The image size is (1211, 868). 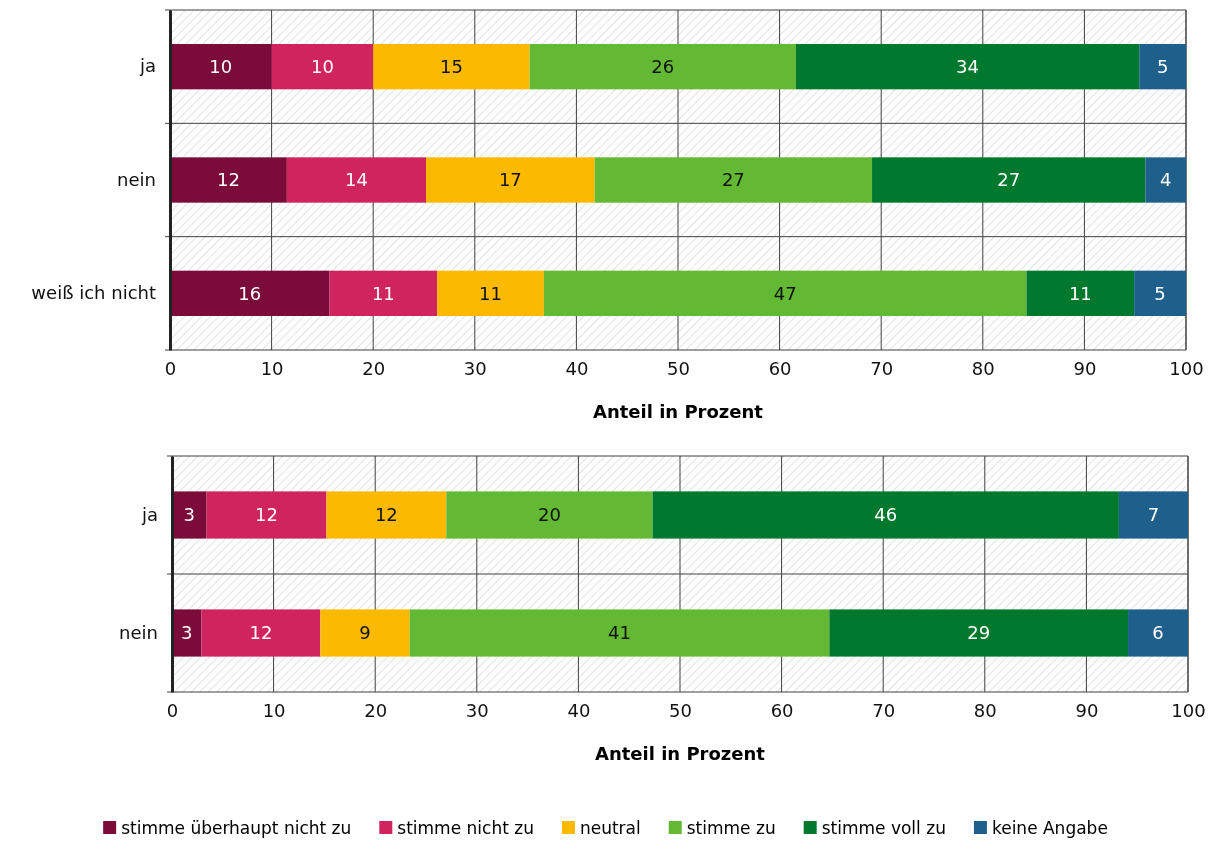 I want to click on data-label: 16, so click(x=250, y=293).